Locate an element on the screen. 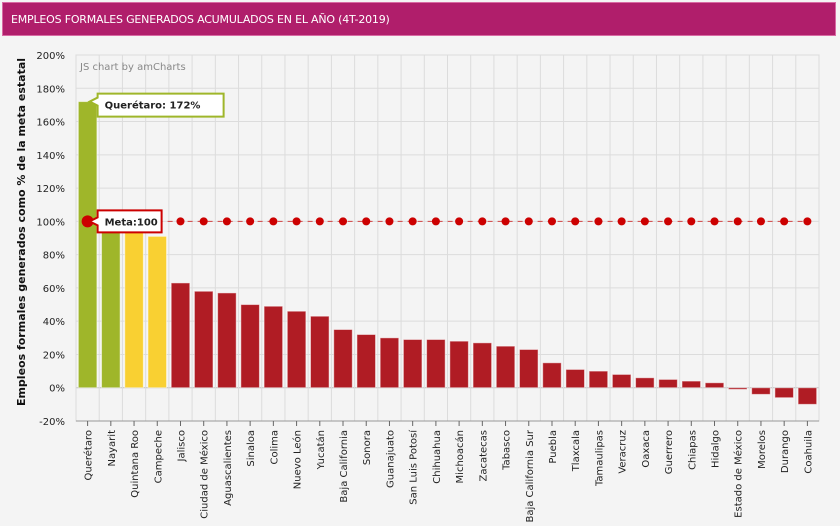 This screenshot has height=526, width=840. x-tick-label: San Luis Potosí is located at coordinates (414, 467).